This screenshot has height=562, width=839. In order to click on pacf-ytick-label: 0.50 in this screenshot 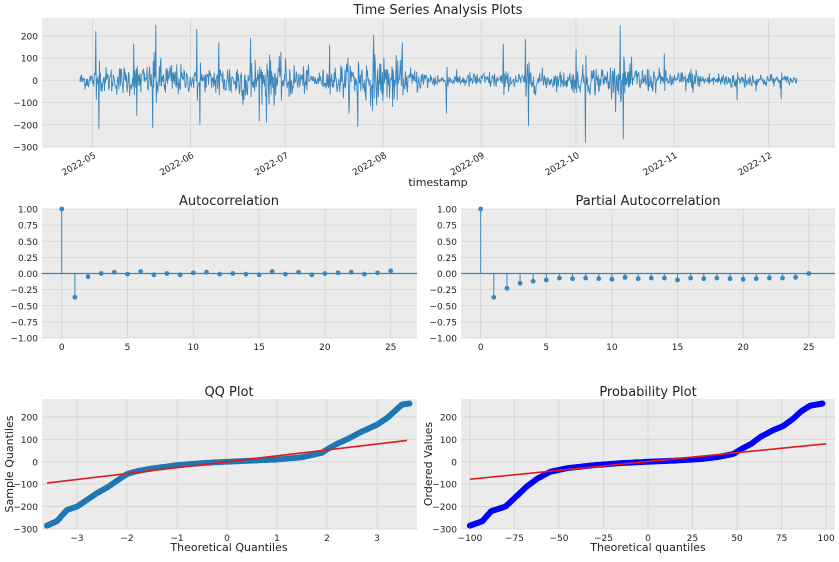, I will do `click(447, 243)`.